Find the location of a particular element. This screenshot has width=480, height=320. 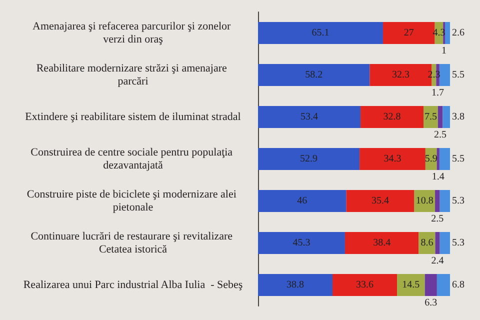

data-label: 46 is located at coordinates (302, 201).